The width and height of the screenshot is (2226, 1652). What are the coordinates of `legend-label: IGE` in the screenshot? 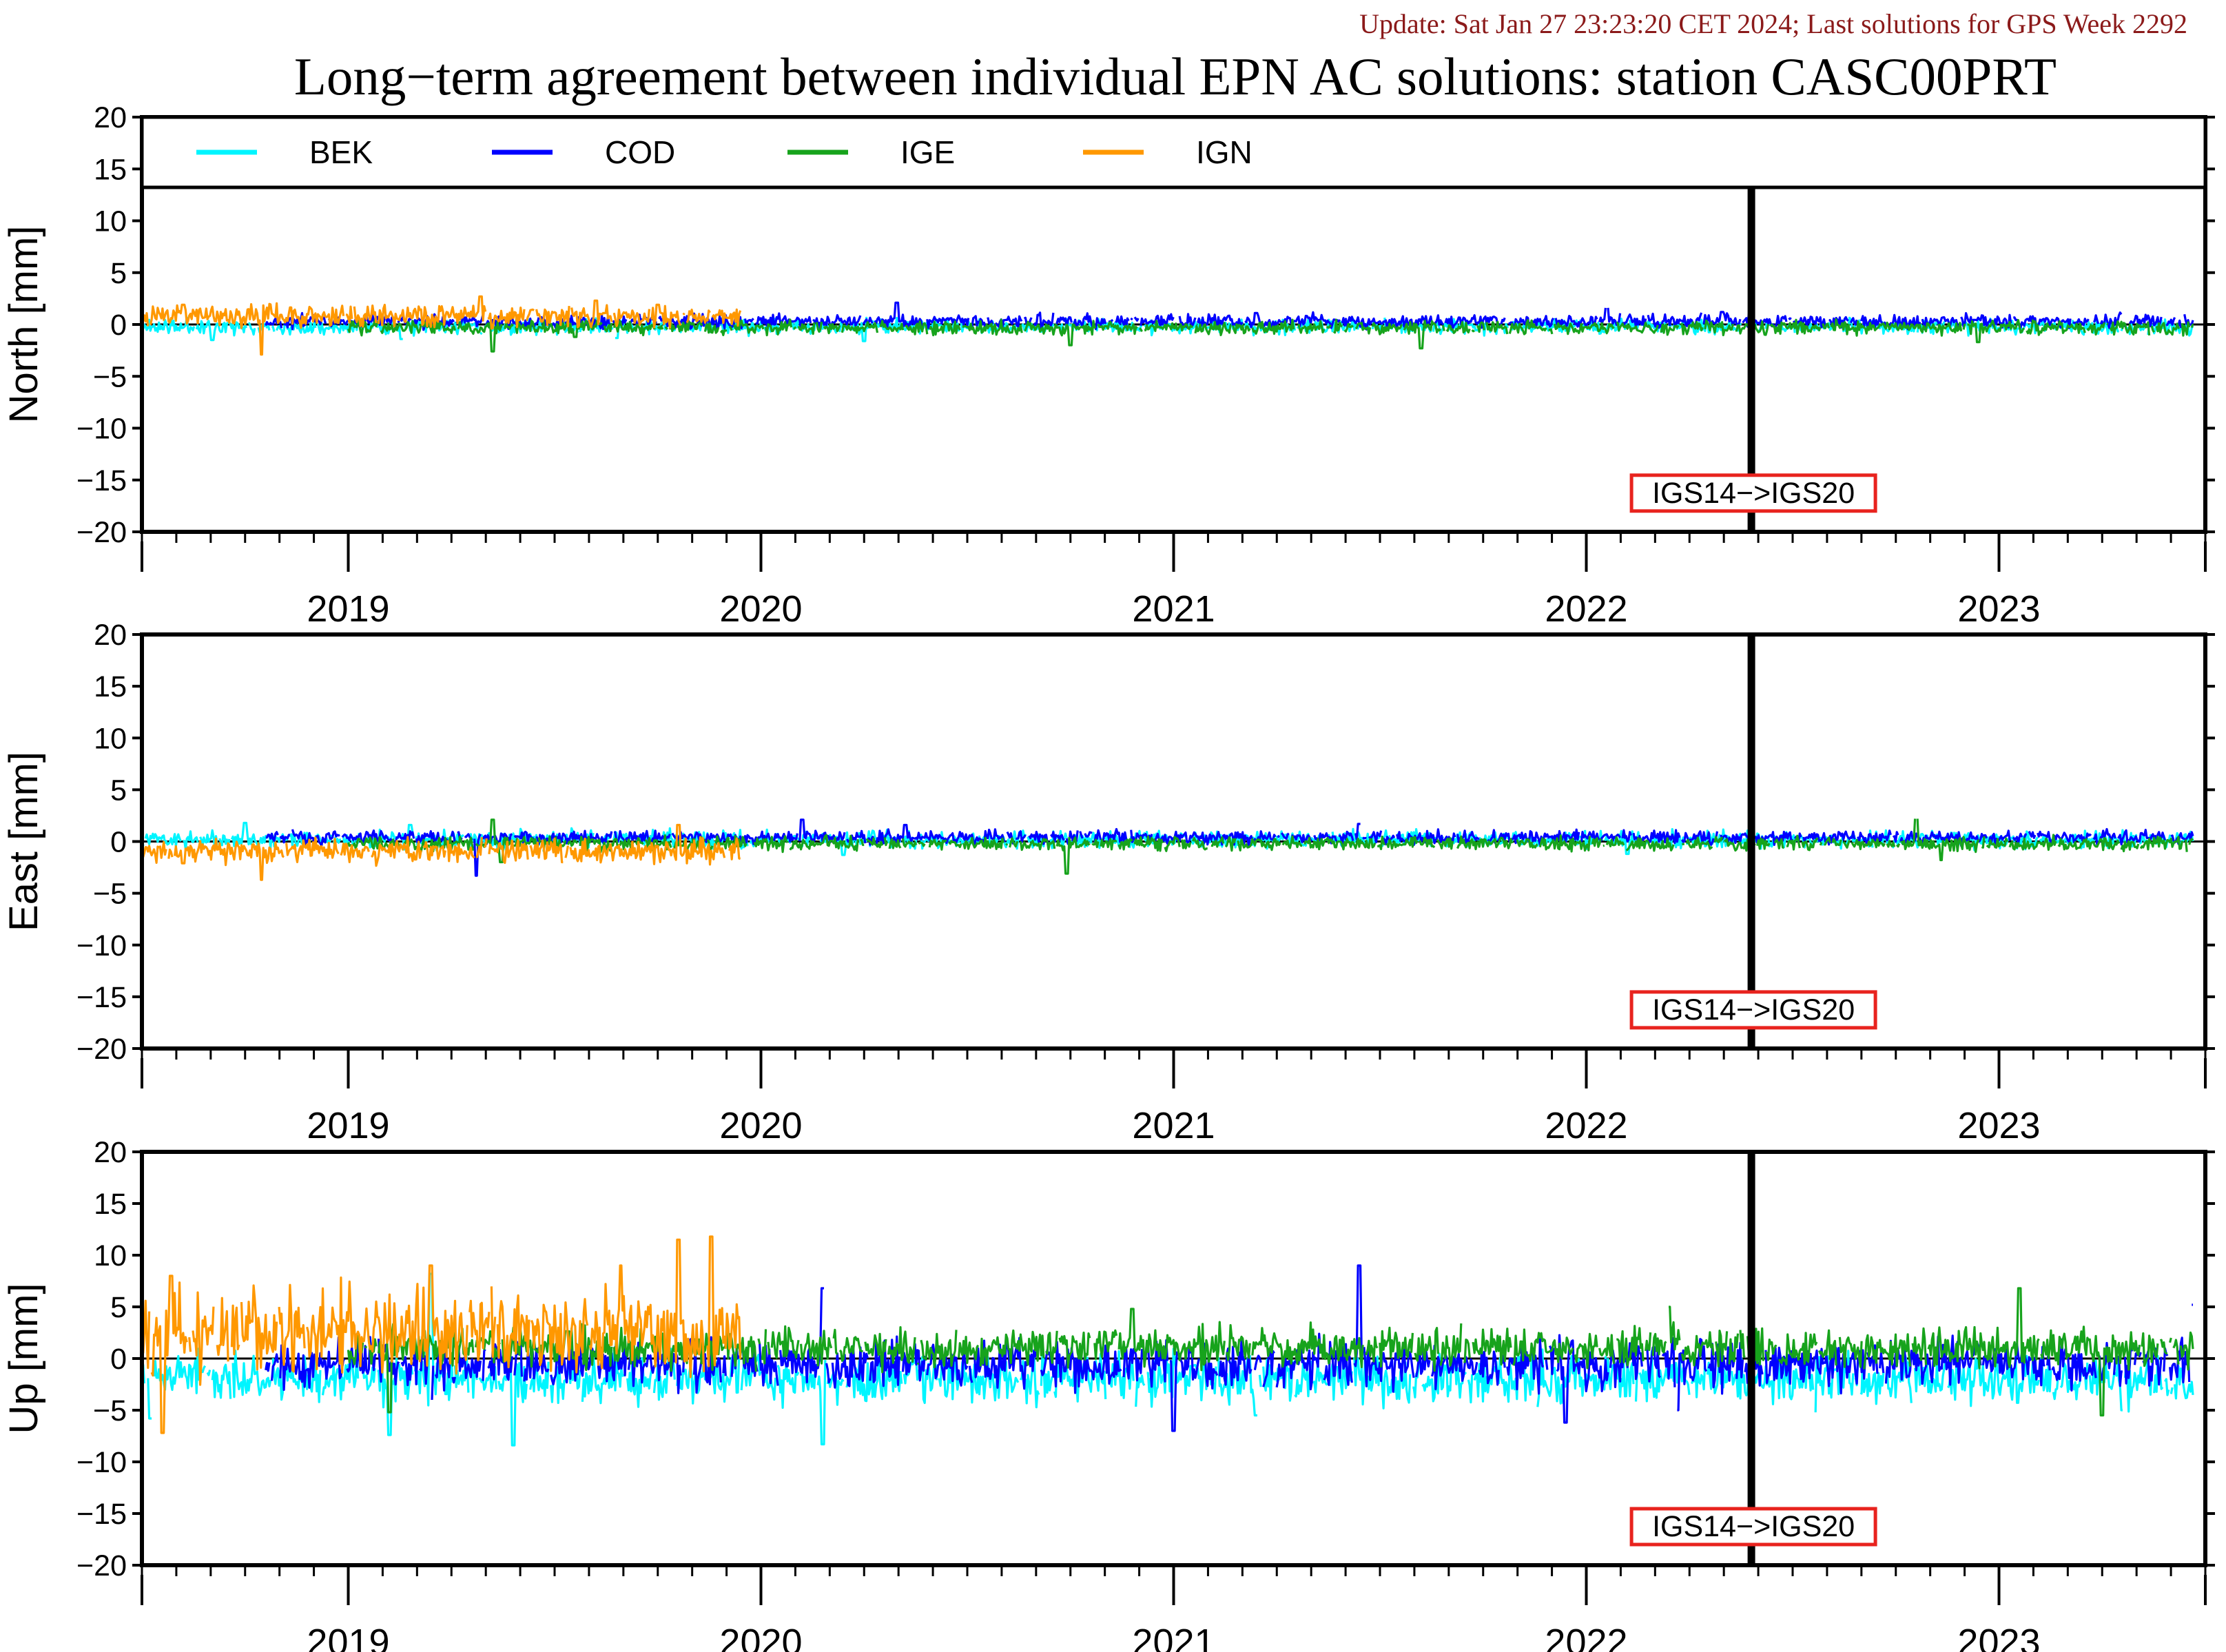 It's located at (927, 152).